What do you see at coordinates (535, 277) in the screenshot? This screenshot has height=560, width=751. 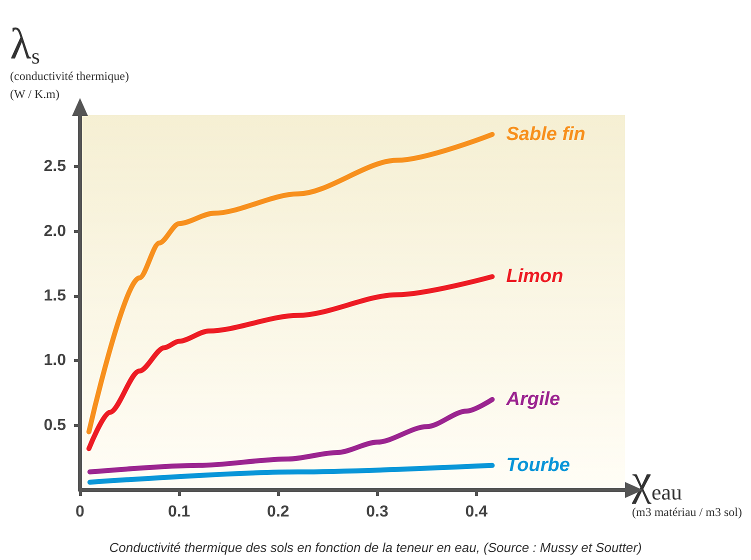 I see `series-label: Limon` at bounding box center [535, 277].